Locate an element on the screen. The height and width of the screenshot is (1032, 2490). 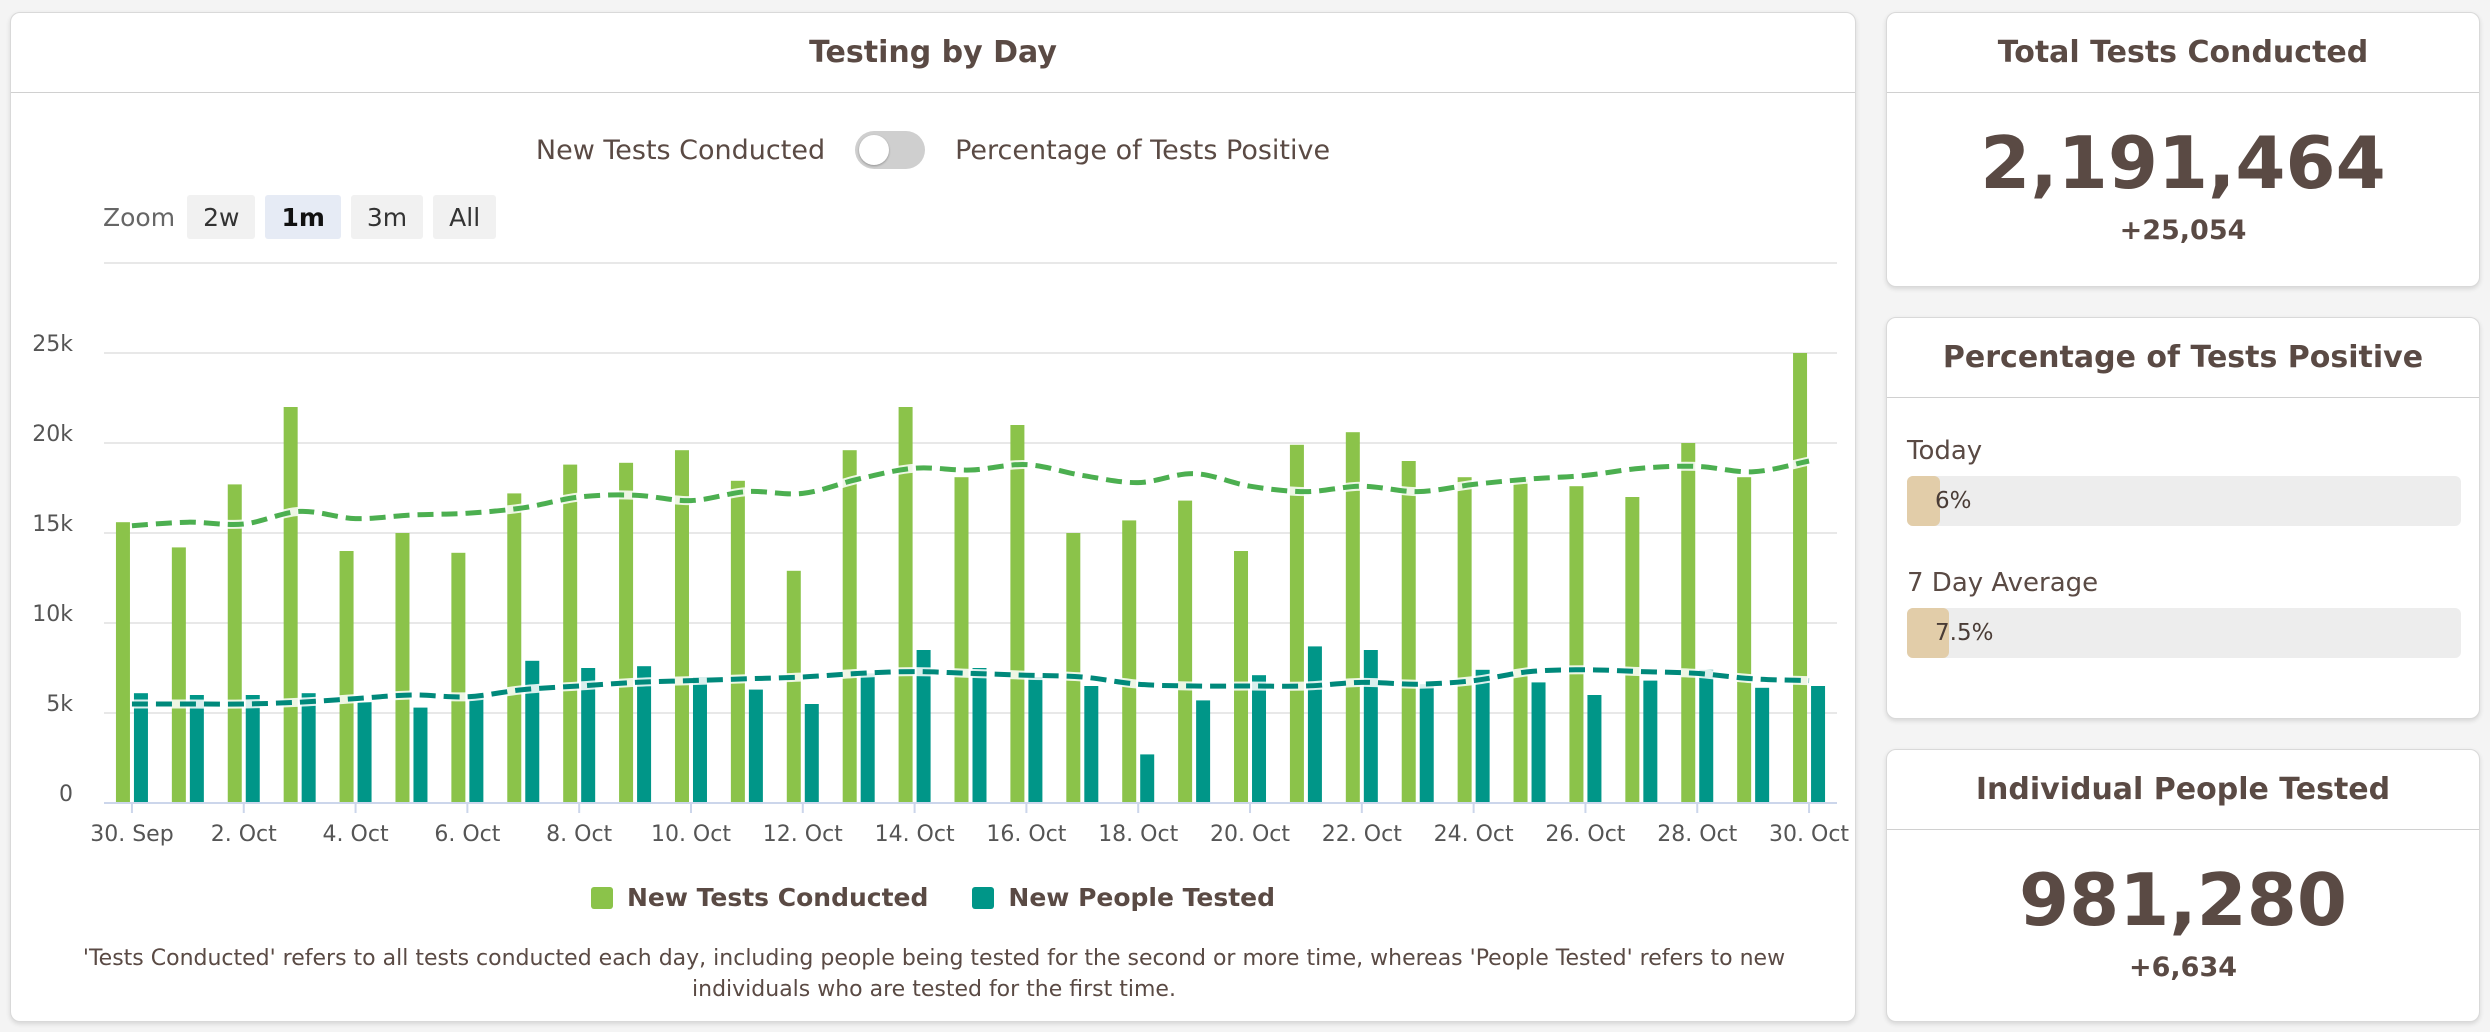
x-tick-label: 14. Oct is located at coordinates (915, 834).